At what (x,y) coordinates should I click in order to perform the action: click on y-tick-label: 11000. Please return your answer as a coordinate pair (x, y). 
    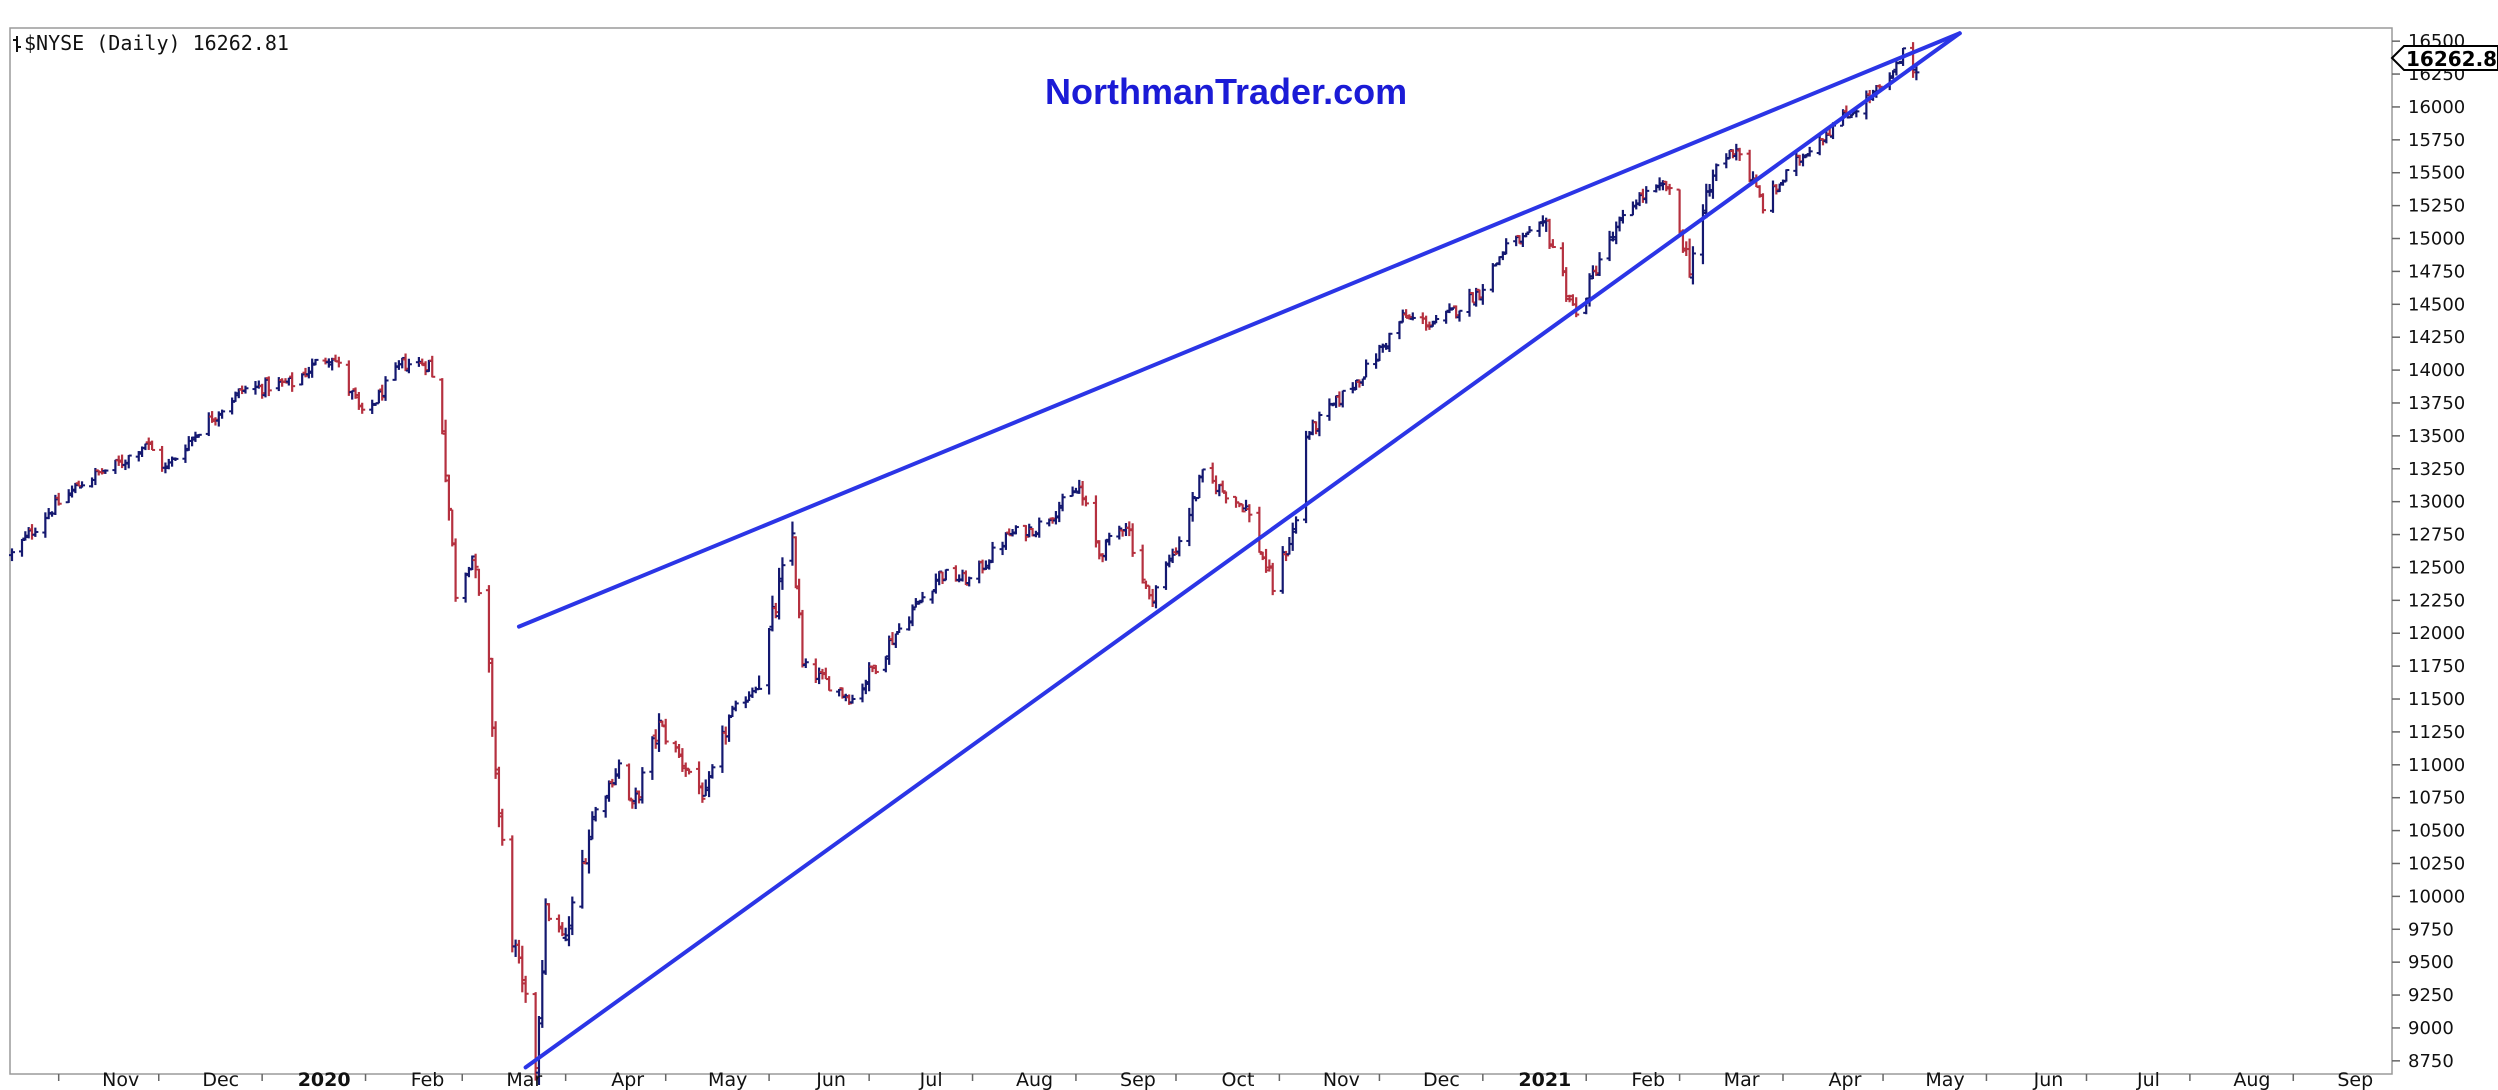
    Looking at the image, I should click on (2436, 765).